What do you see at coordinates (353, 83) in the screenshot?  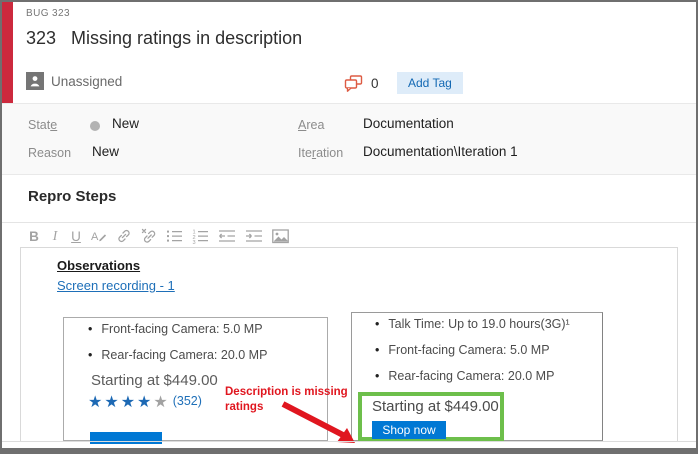 I see `comments-icon` at bounding box center [353, 83].